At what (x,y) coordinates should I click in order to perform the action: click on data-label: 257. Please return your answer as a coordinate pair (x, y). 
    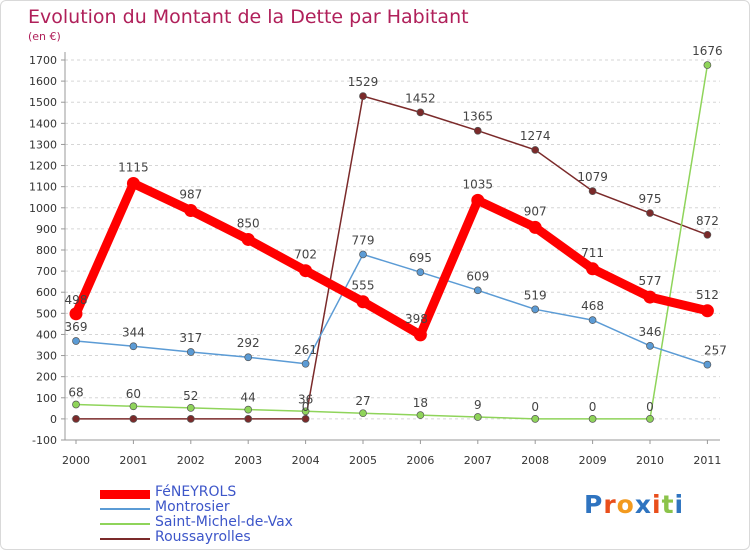
    Looking at the image, I should click on (715, 351).